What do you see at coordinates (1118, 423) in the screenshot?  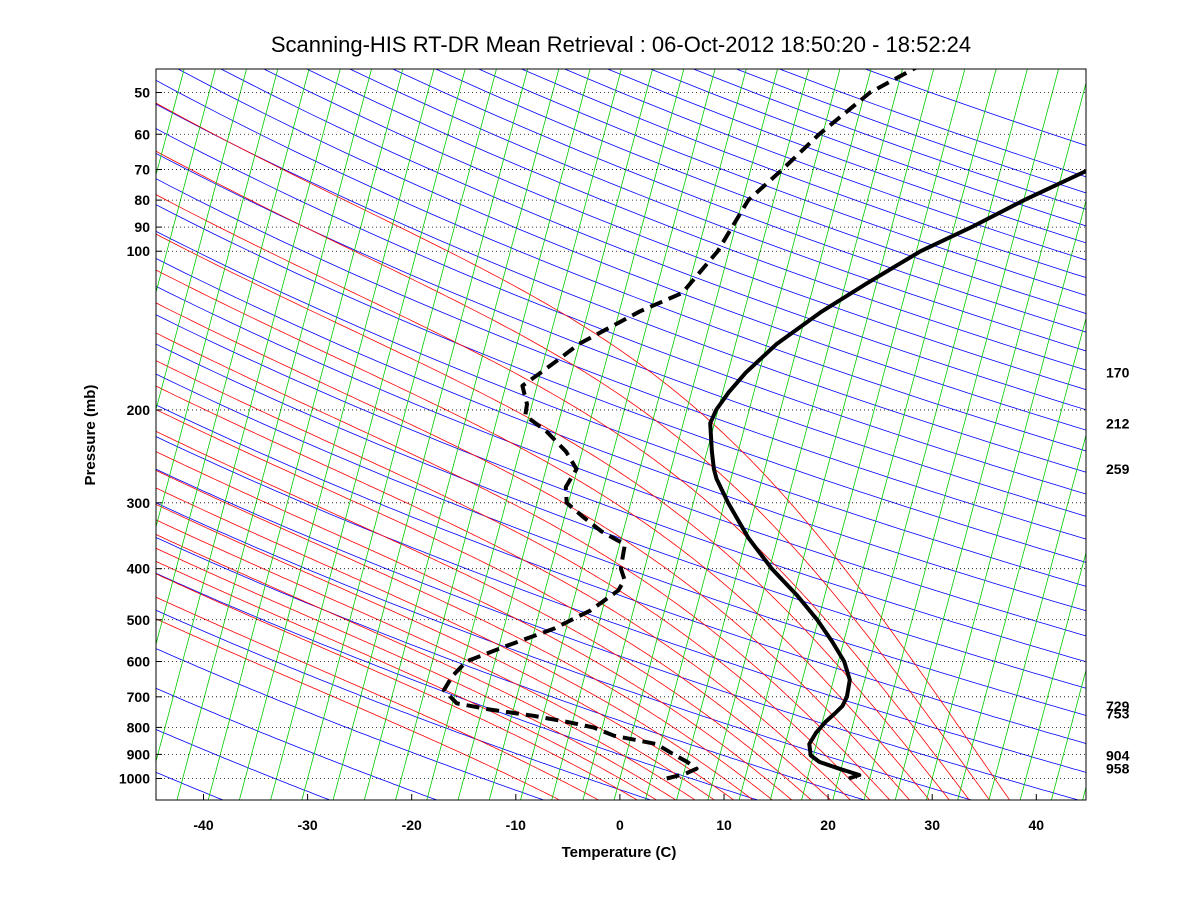 I see `right-label: 212` at bounding box center [1118, 423].